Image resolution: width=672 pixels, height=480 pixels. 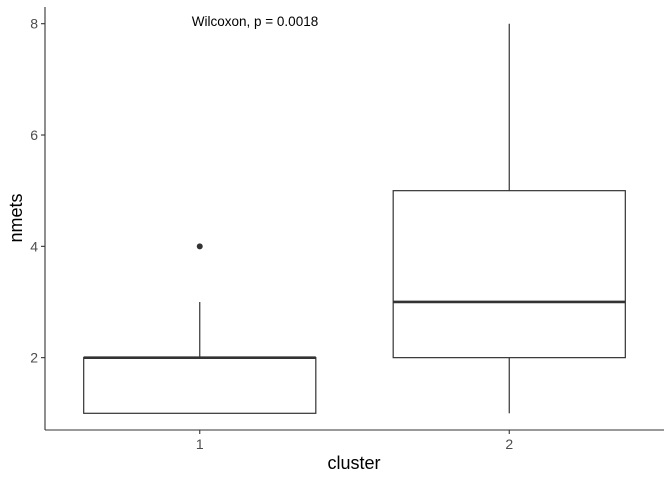 I want to click on y-tick-label: 6, so click(x=34, y=135).